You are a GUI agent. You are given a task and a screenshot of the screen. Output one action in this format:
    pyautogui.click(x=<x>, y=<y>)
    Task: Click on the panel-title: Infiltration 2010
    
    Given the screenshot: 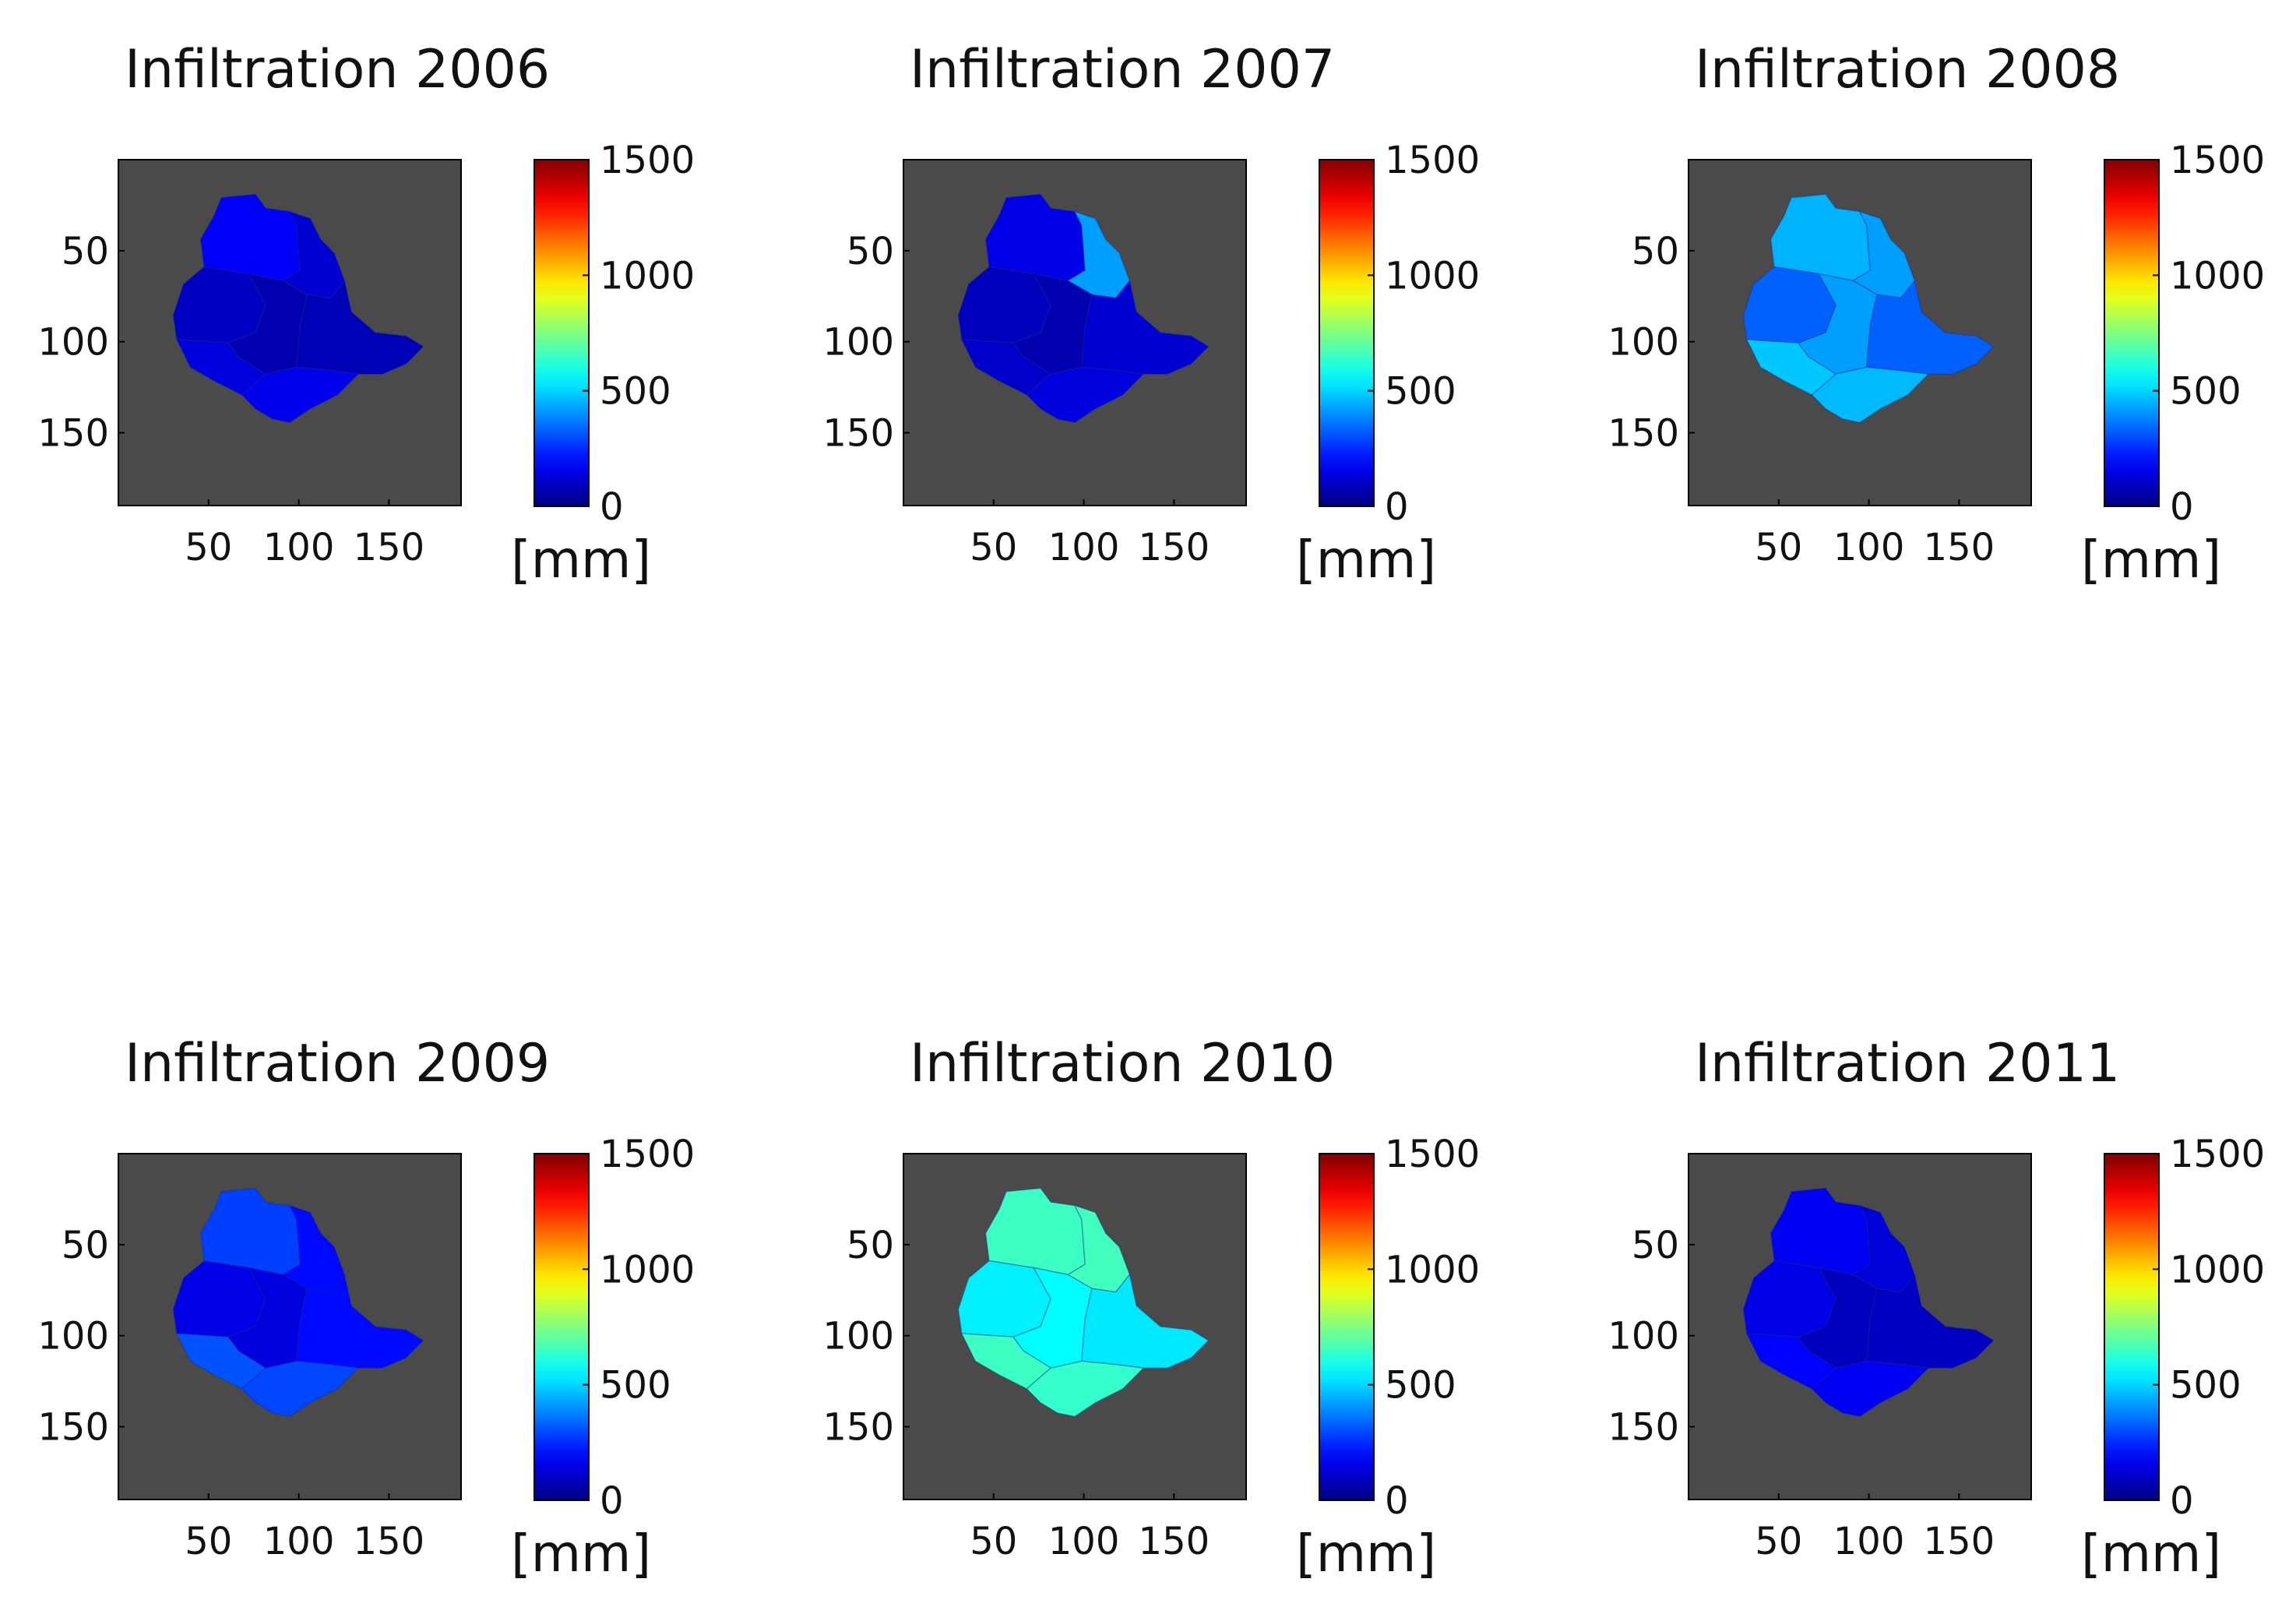 What is the action you would take?
    pyautogui.click(x=1122, y=1064)
    